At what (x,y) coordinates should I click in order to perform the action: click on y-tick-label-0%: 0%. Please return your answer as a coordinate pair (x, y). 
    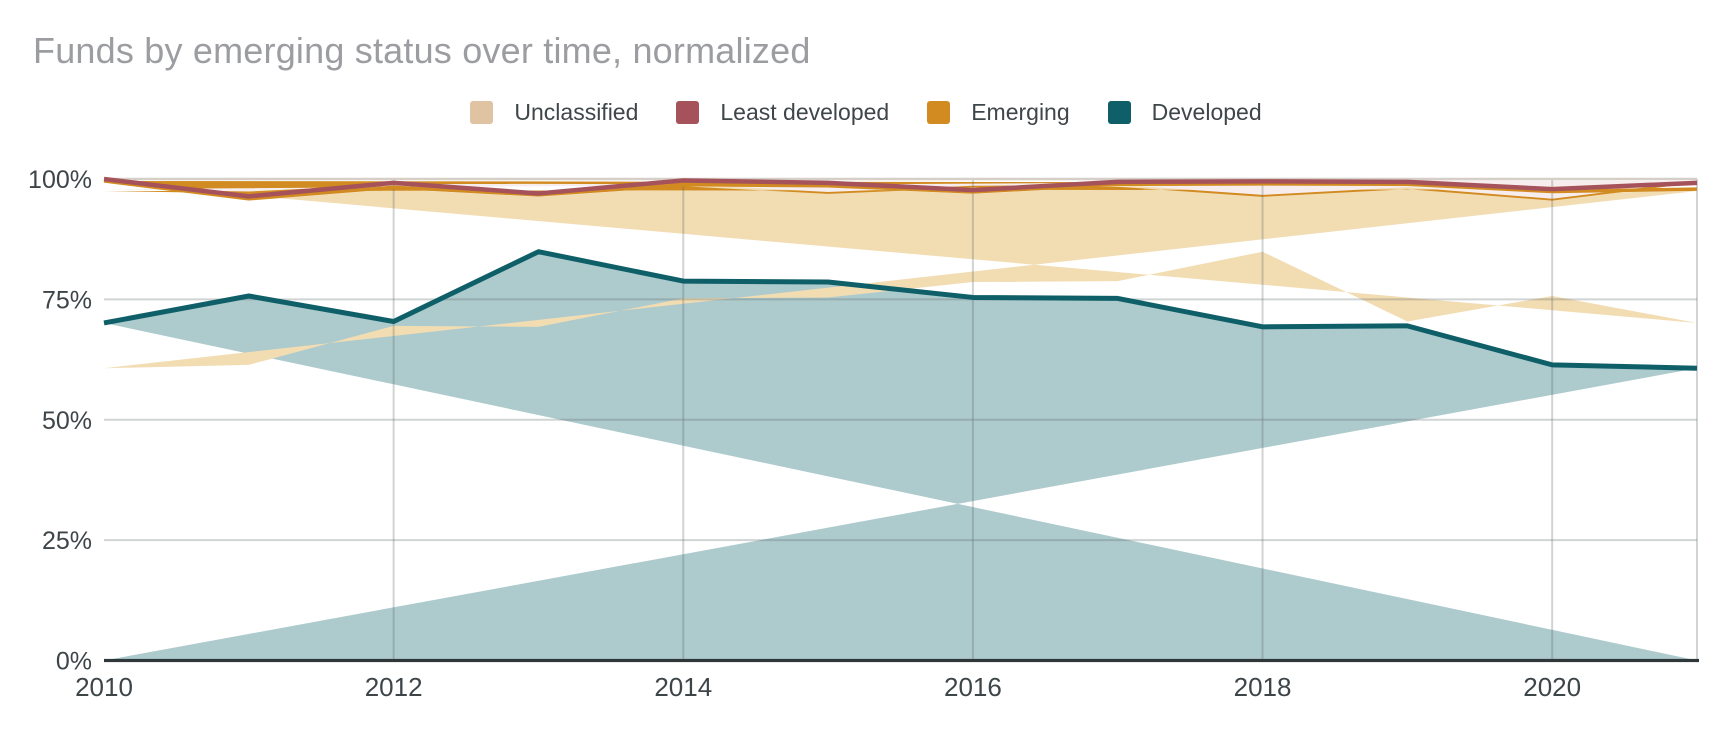
    Looking at the image, I should click on (74, 662).